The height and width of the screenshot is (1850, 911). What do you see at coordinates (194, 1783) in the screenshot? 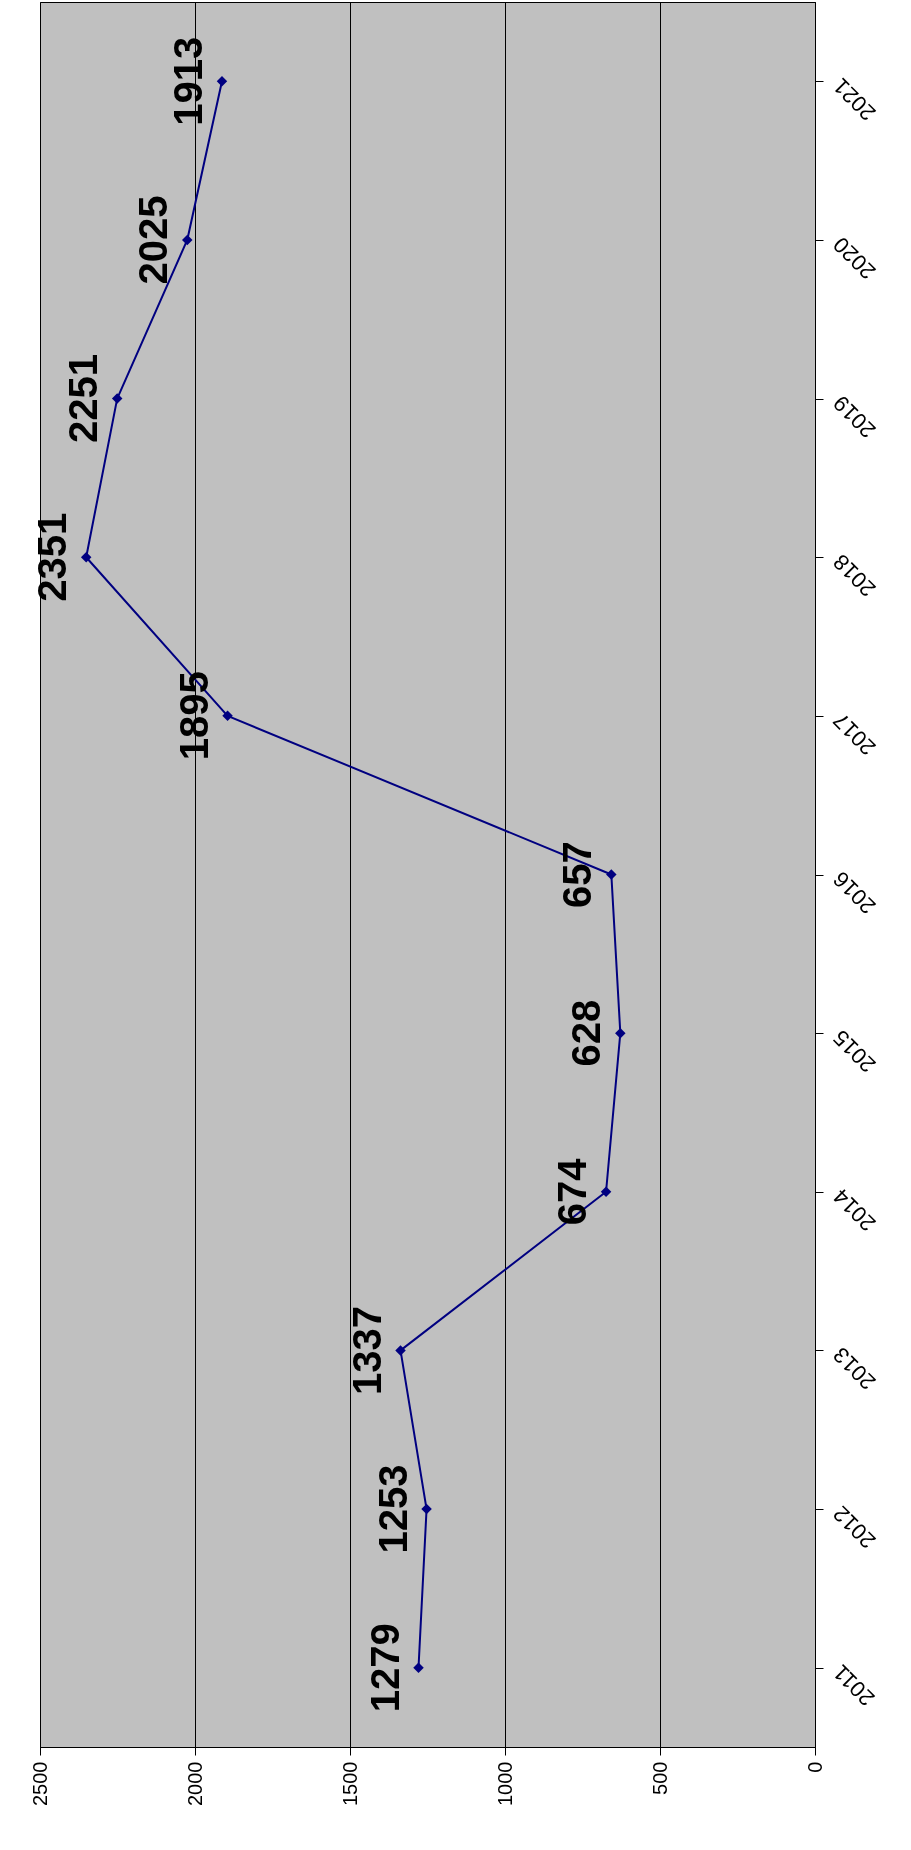
I see `x-tick-label: 2000` at bounding box center [194, 1783].